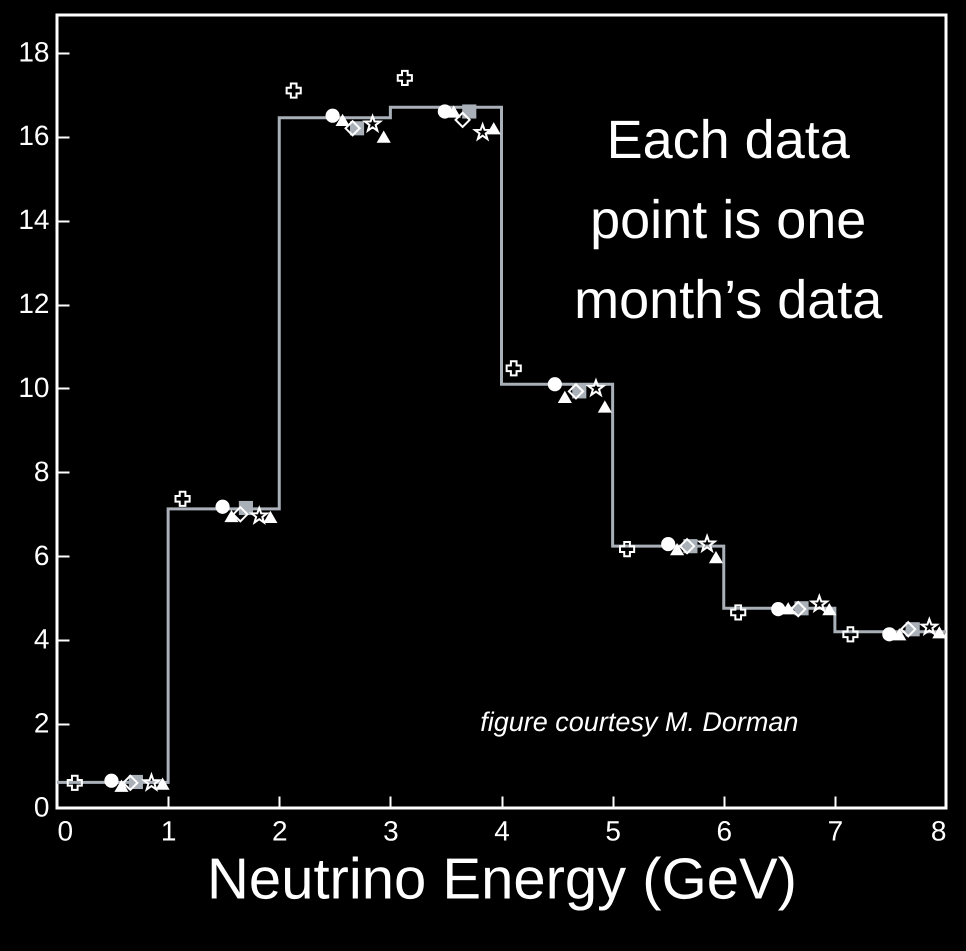  I want to click on x-tick-label: 3, so click(391, 831).